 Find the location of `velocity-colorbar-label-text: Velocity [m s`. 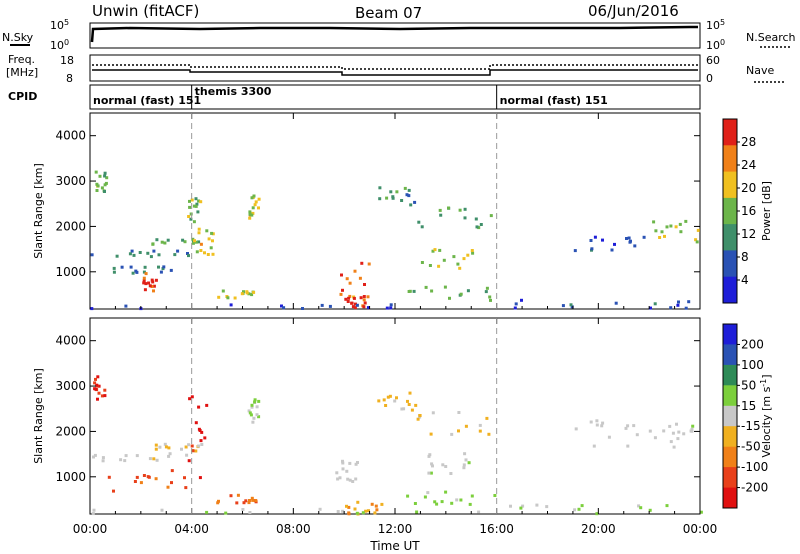

velocity-colorbar-label-text: Velocity [m s is located at coordinates (766, 421).